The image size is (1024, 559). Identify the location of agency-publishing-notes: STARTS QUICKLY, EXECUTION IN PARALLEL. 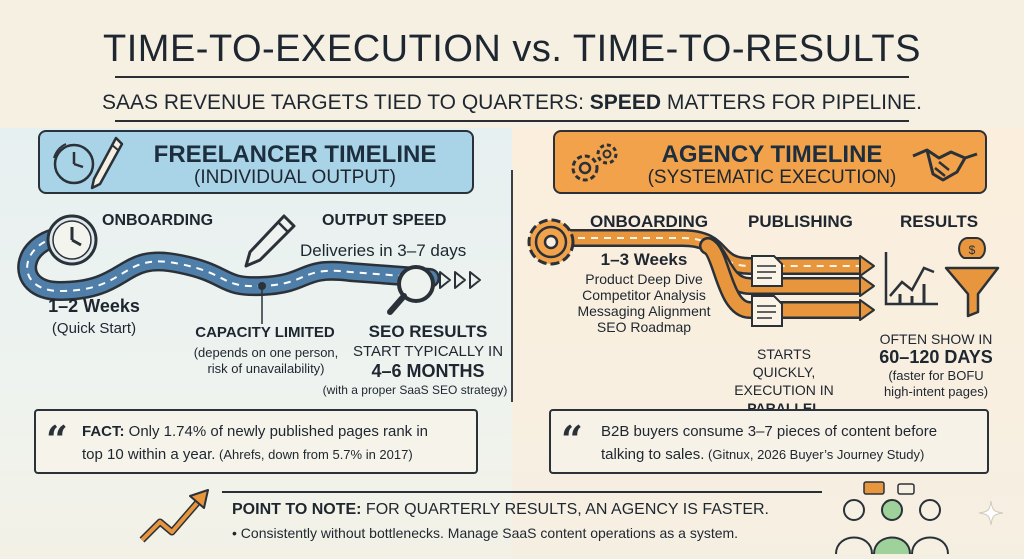
(784, 381).